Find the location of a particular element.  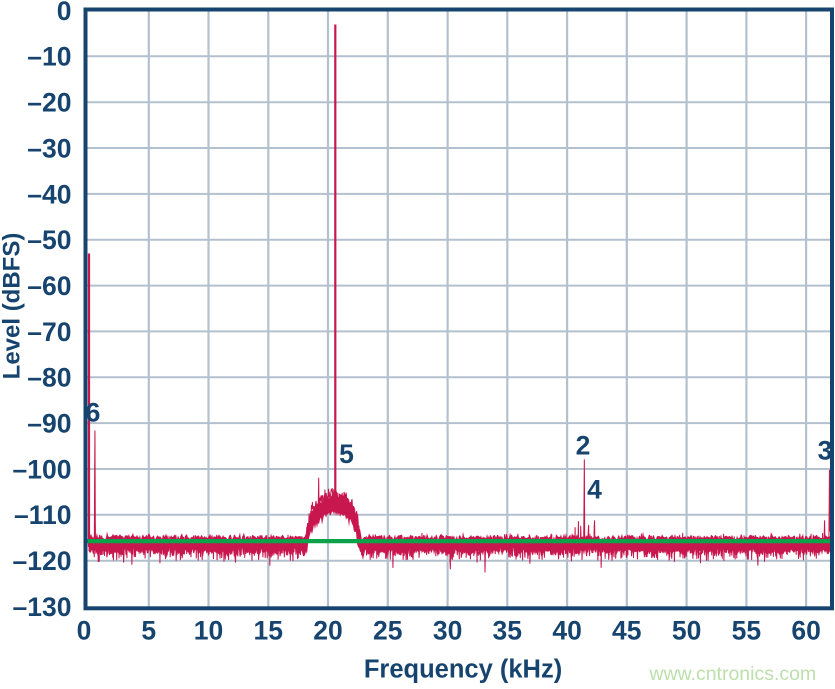

svg-text: 3 is located at coordinates (825, 451).